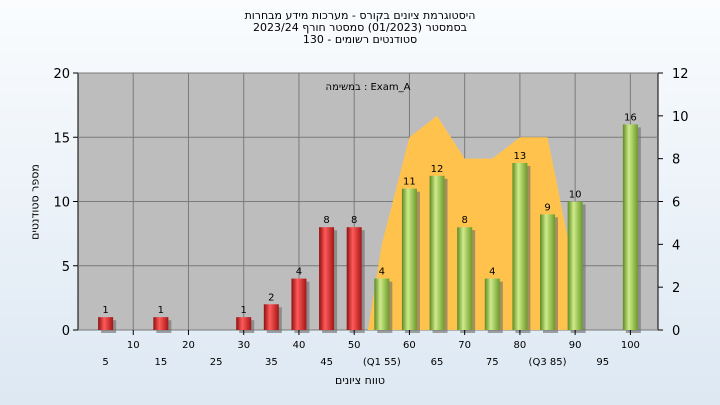  Describe the element at coordinates (160, 362) in the screenshot. I see `x-tick-label: 15` at that location.